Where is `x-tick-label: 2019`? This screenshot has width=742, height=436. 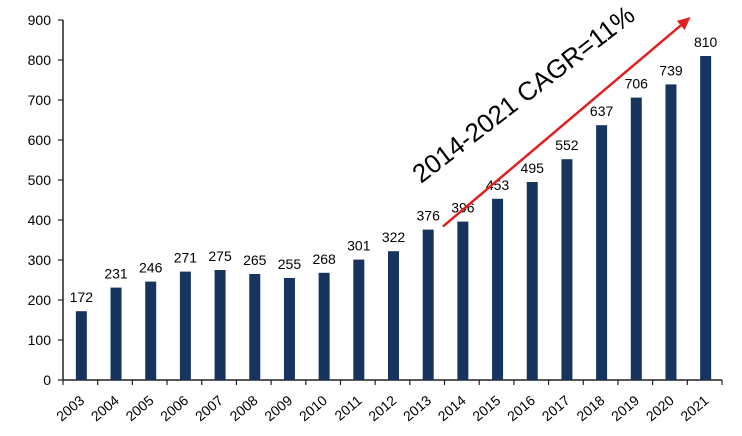
x-tick-label: 2019 is located at coordinates (625, 408).